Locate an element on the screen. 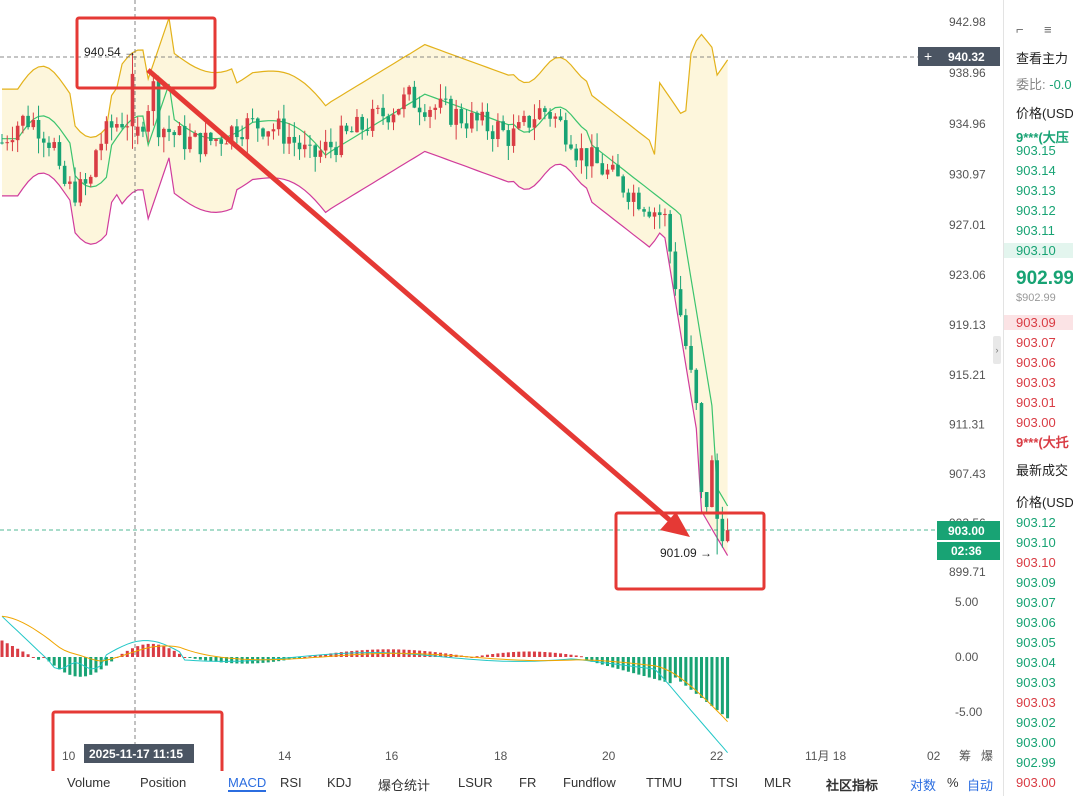 This screenshot has height=796, width=1073. trade-price-row: 903.04 is located at coordinates (1036, 662).